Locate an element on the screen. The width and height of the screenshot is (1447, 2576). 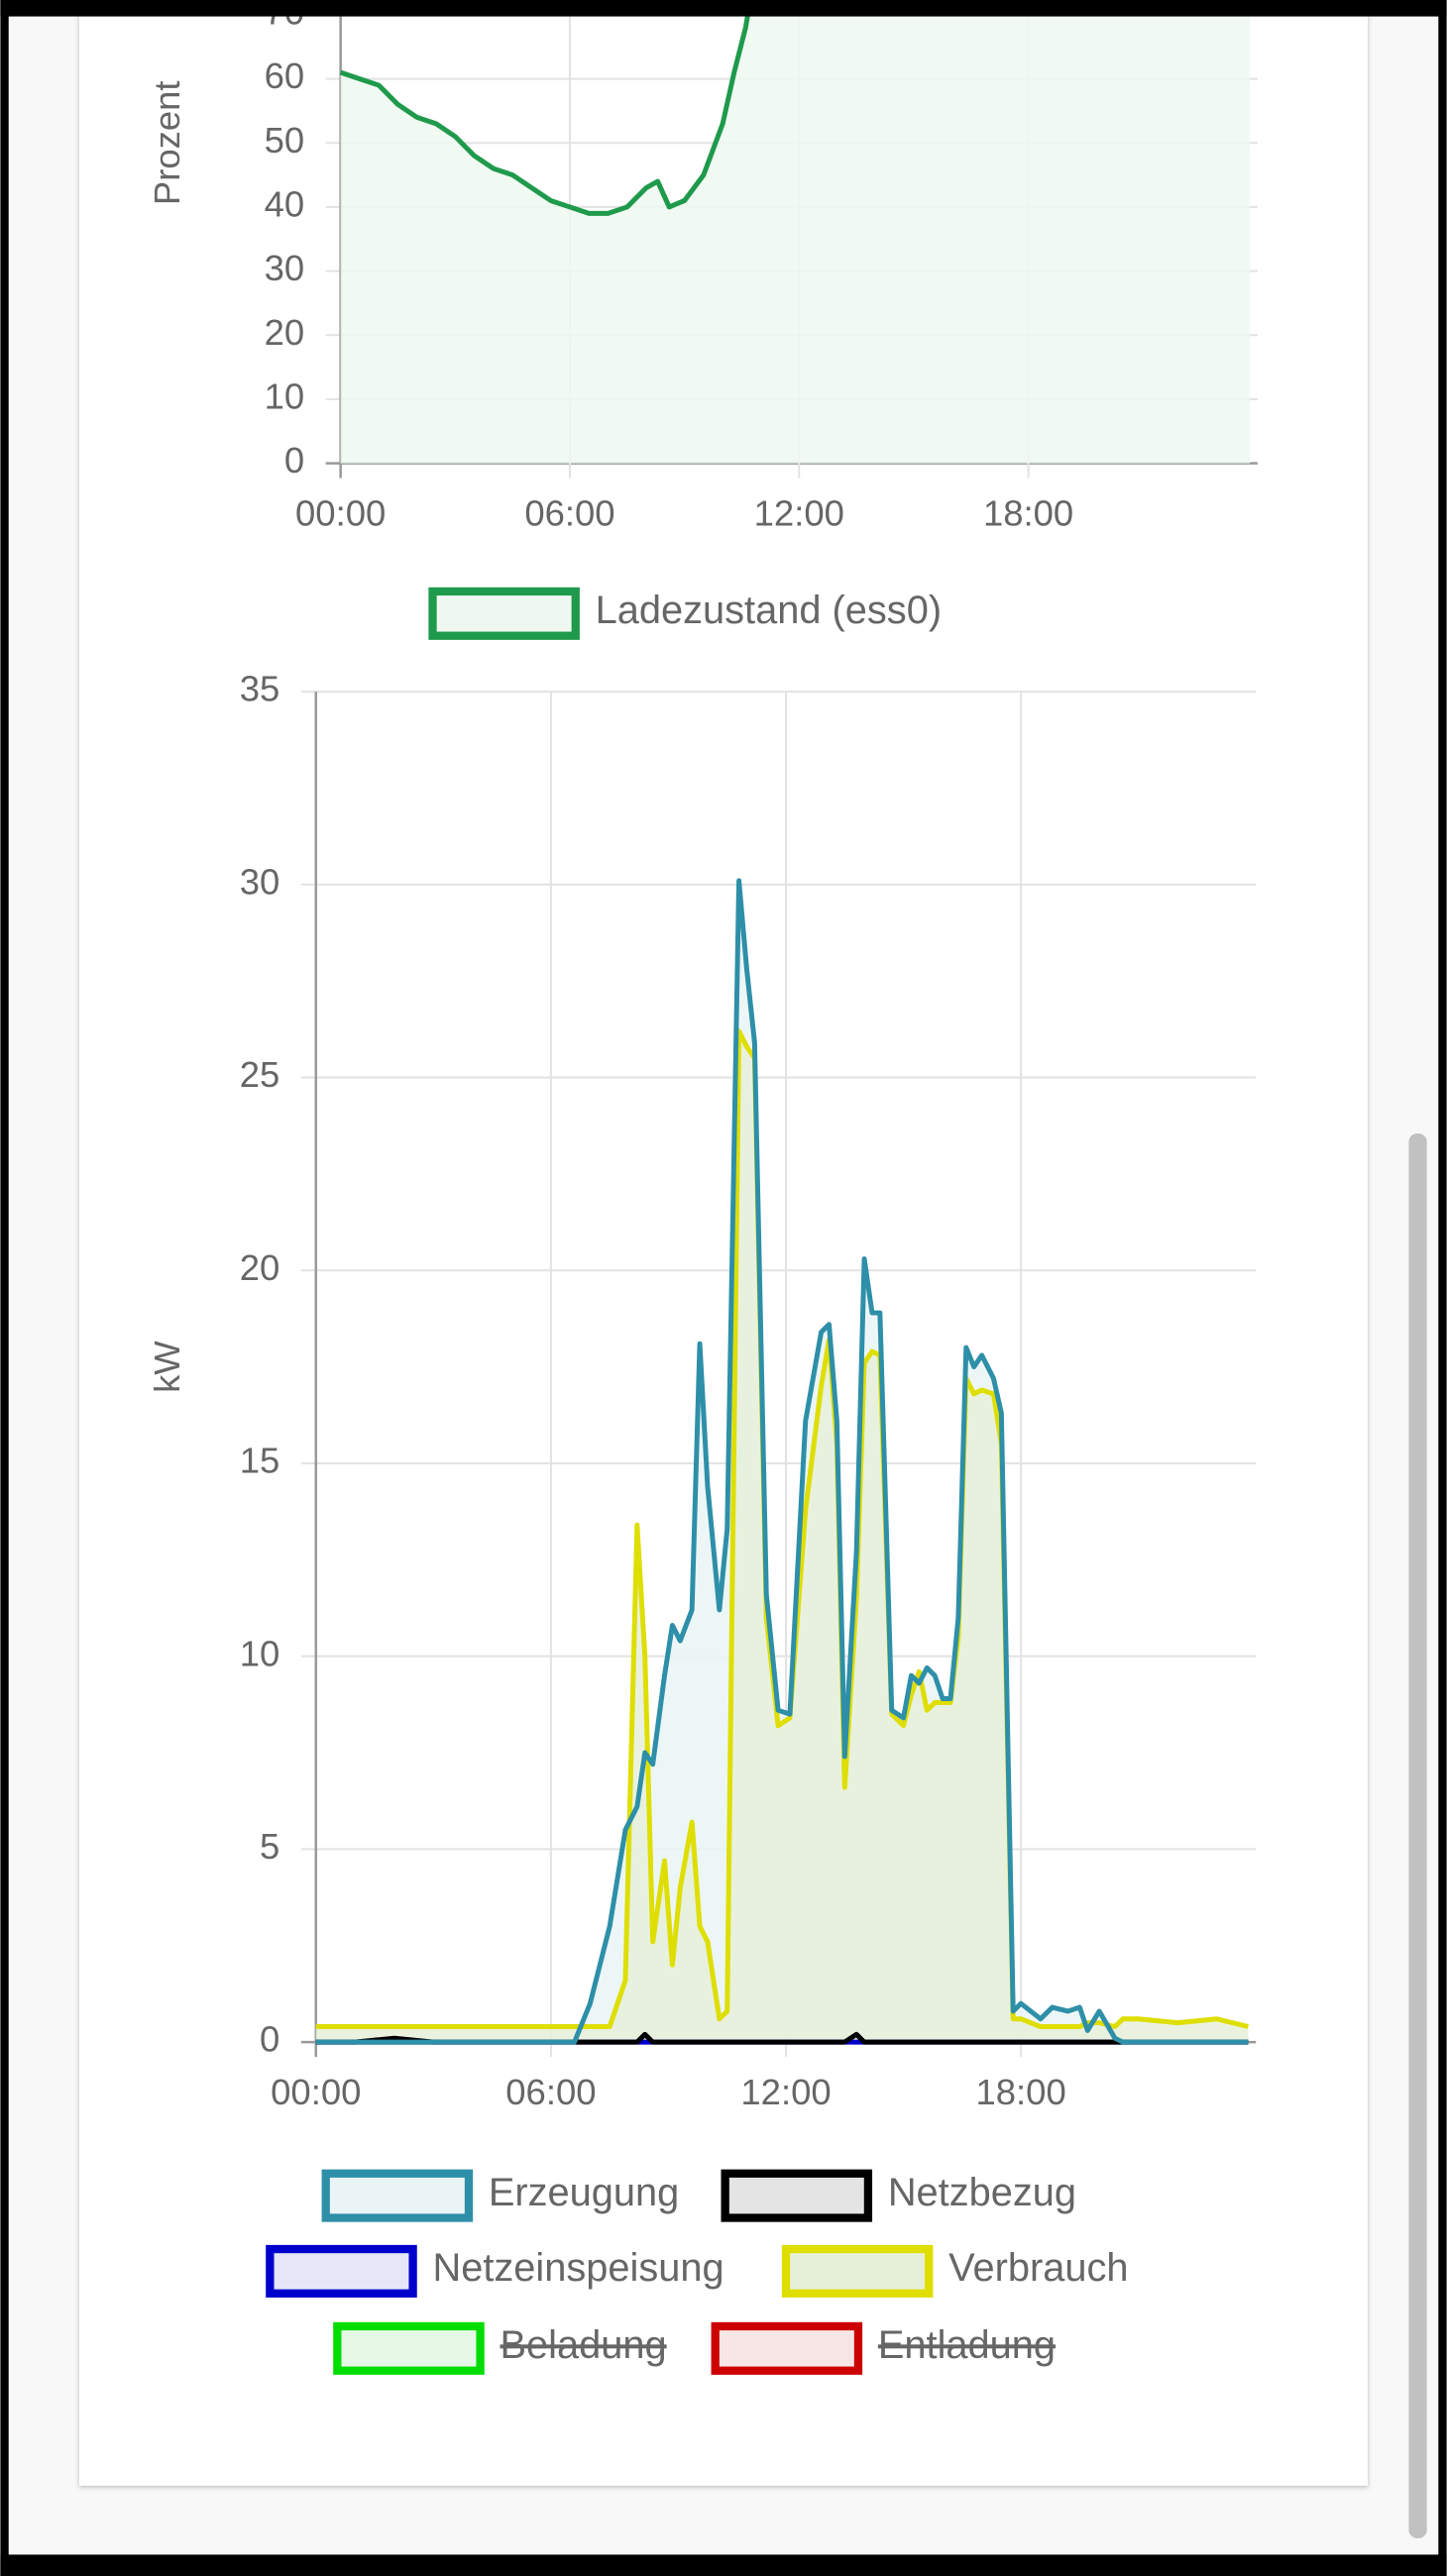
y-axis-label: kW is located at coordinates (167, 1367).